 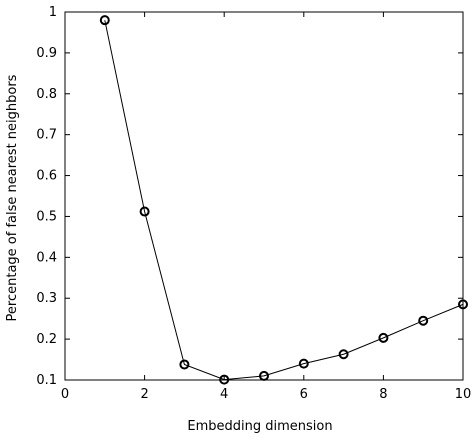 What do you see at coordinates (46, 176) in the screenshot?
I see `y-tick-label-5: 0.6` at bounding box center [46, 176].